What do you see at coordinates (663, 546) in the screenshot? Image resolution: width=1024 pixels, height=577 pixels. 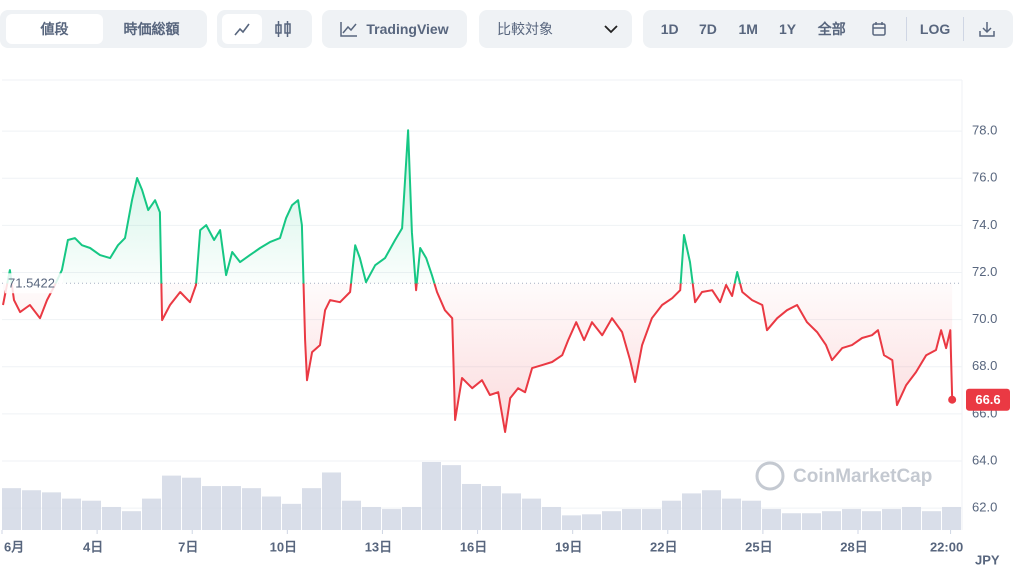 I see `x-tick-label: 22日` at bounding box center [663, 546].